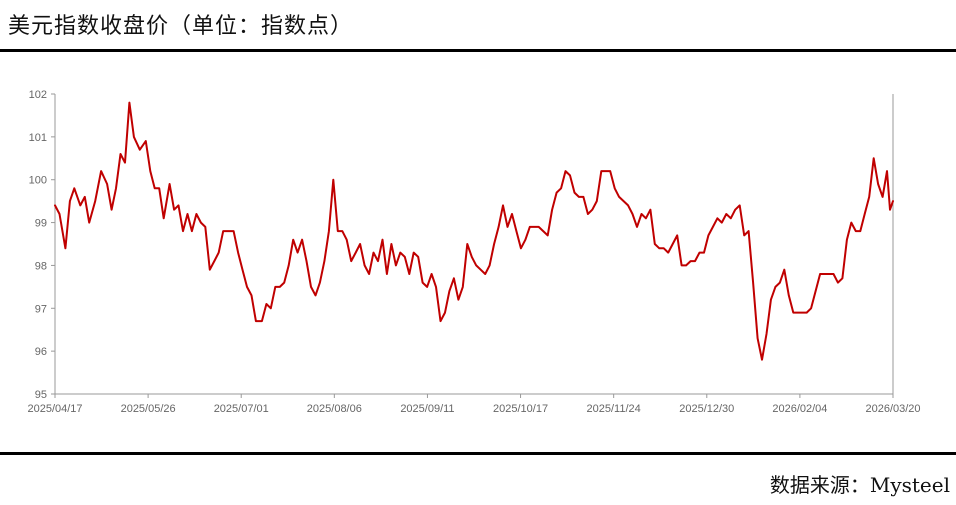 The height and width of the screenshot is (505, 956). I want to click on x-tick-label: 2025/10/17, so click(520, 409).